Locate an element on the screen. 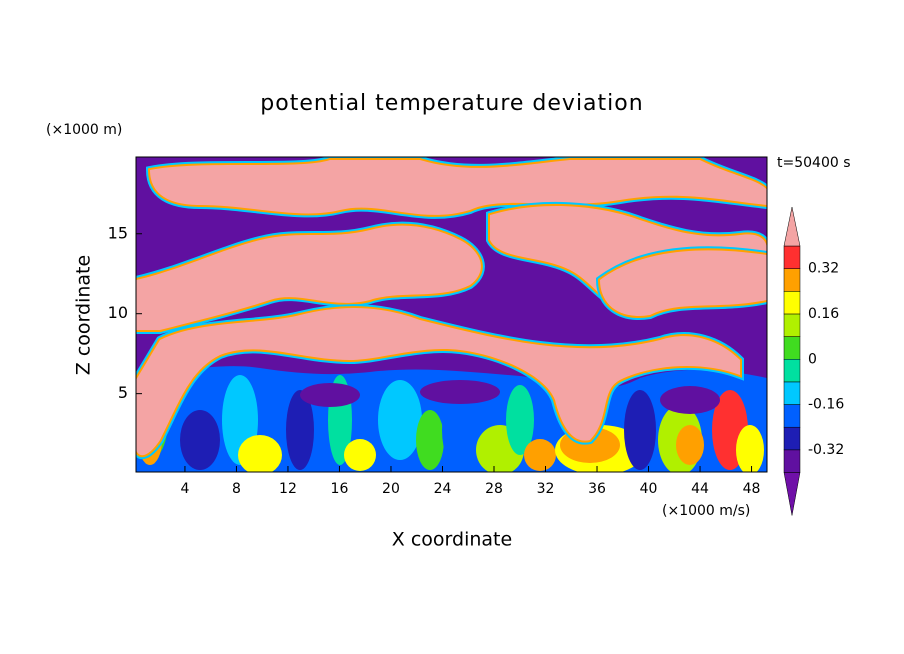 This screenshot has width=904, height=654. y-axis-label: Z coordinate is located at coordinates (84, 315).